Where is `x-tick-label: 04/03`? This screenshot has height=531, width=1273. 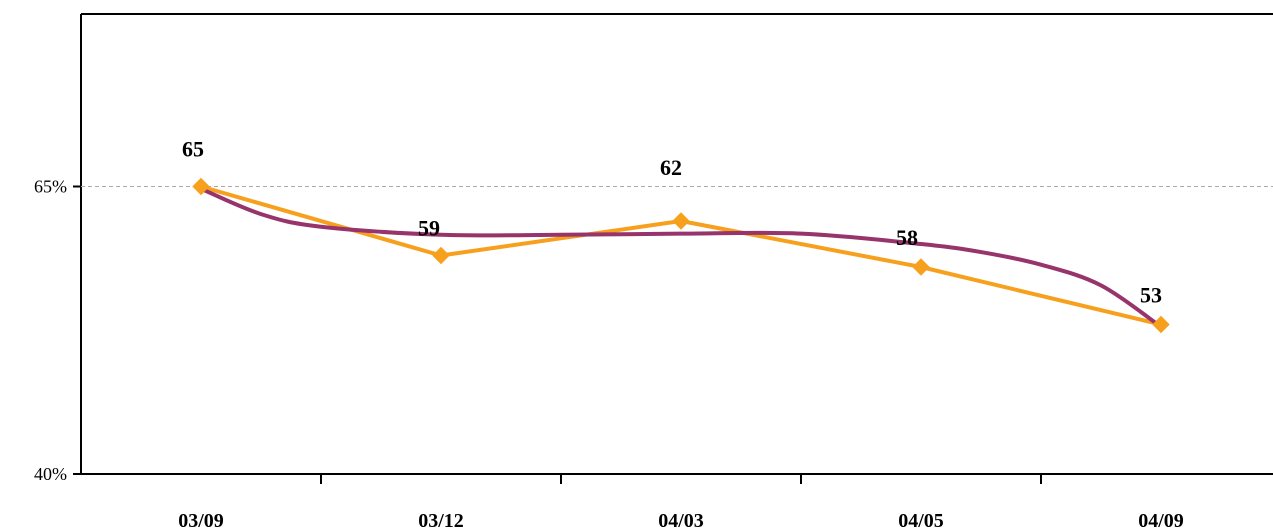
x-tick-label: 04/03 is located at coordinates (681, 520).